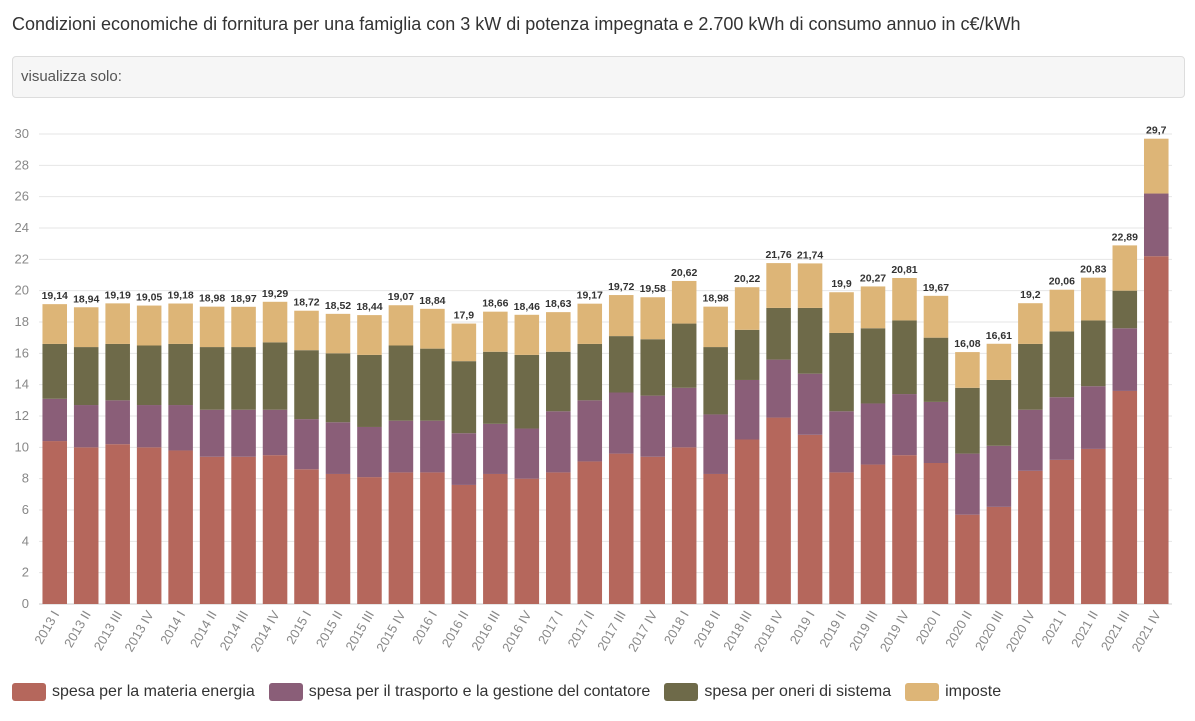  What do you see at coordinates (777, 692) in the screenshot?
I see `legend-item-oneri: spesa per oneri di sistema` at bounding box center [777, 692].